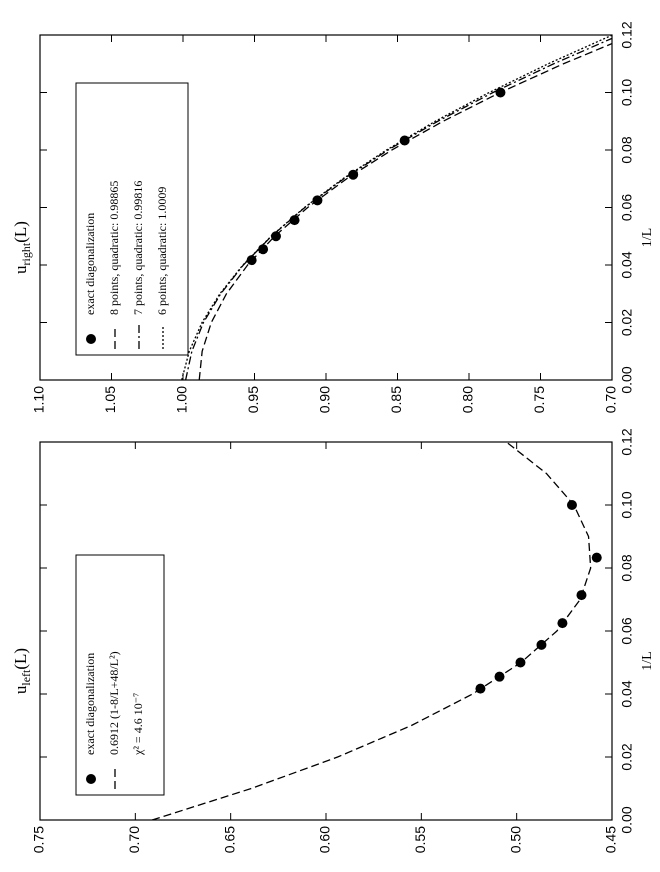 The image size is (660, 872). I want to click on y-axis-title: uleft(L), so click(22, 671).